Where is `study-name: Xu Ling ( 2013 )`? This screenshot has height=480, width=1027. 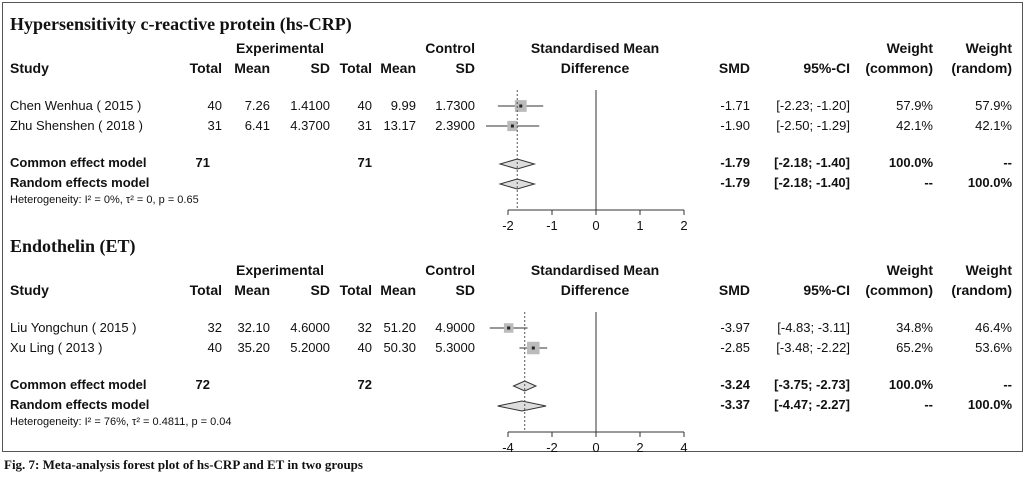
study-name: Xu Ling ( 2013 ) is located at coordinates (56, 347).